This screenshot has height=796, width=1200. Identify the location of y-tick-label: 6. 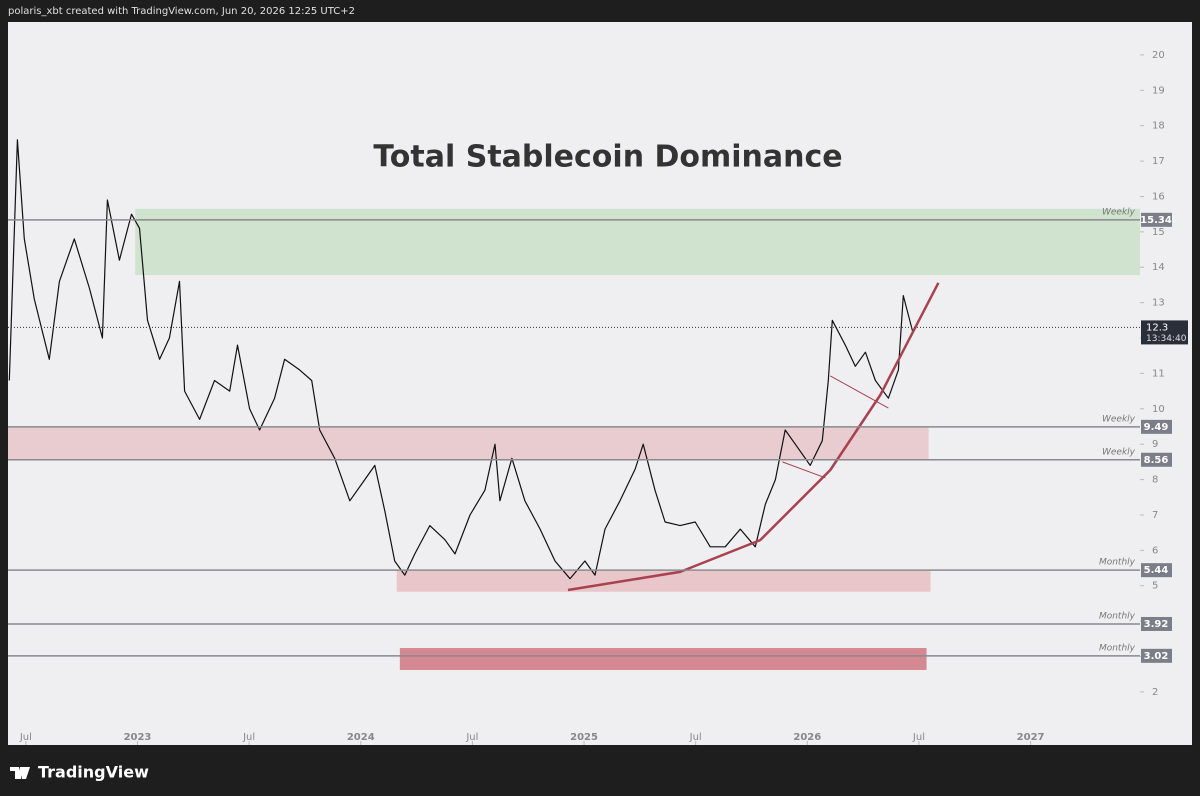
(1155, 550).